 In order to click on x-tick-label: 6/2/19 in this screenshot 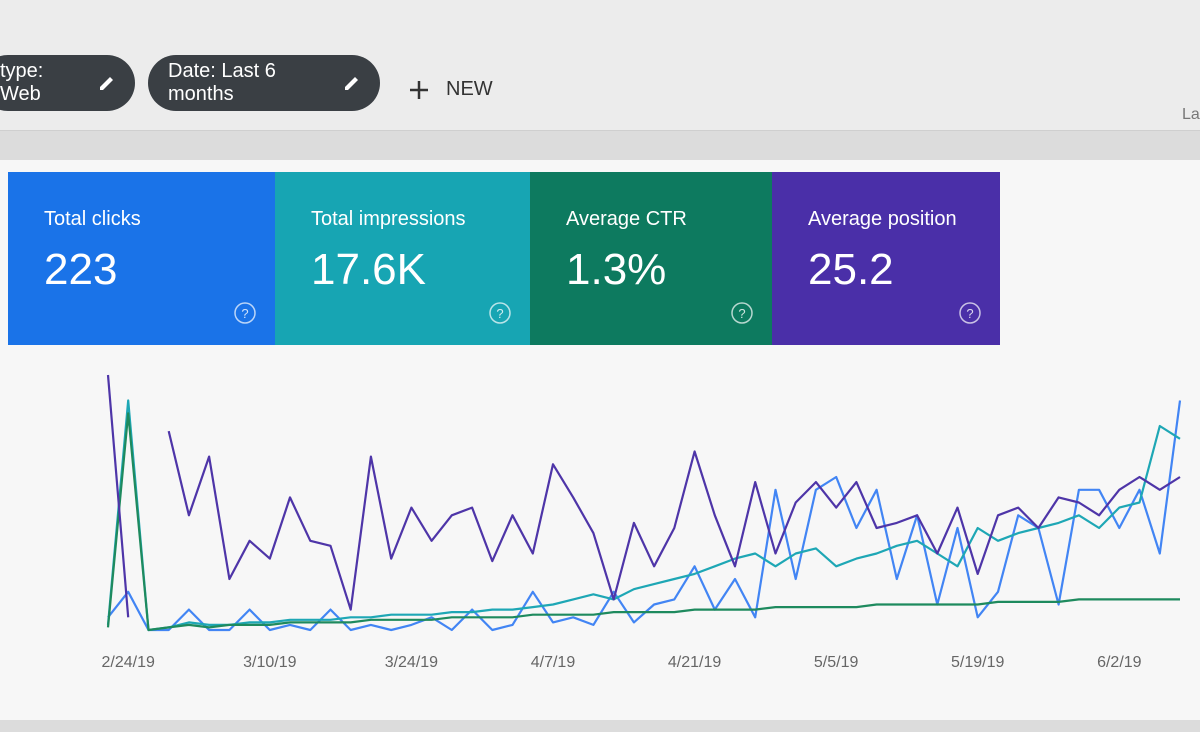, I will do `click(1119, 662)`.